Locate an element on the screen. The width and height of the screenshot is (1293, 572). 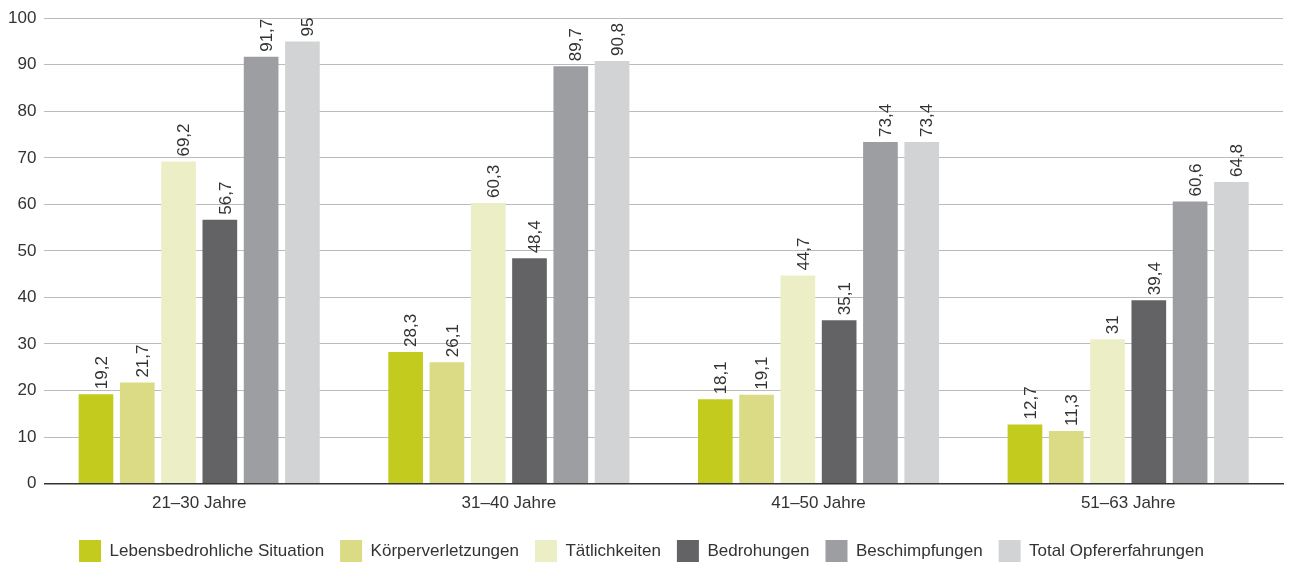
y-tick-label: 100 is located at coordinates (22, 17).